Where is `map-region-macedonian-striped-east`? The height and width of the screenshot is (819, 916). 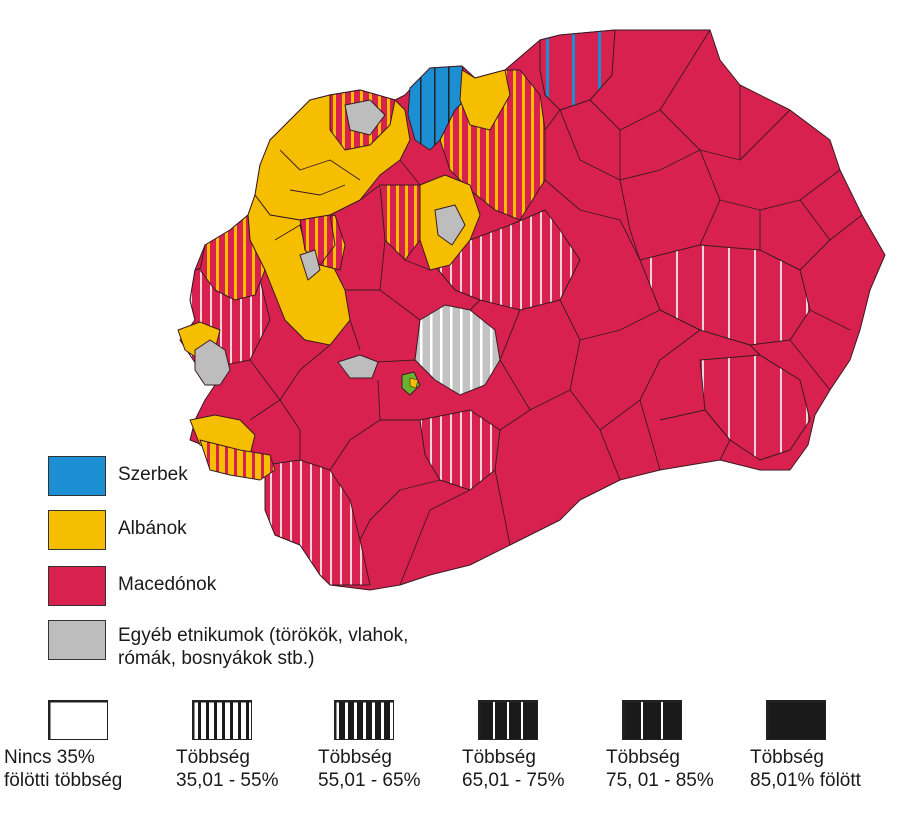 map-region-macedonian-striped-east is located at coordinates (725, 295).